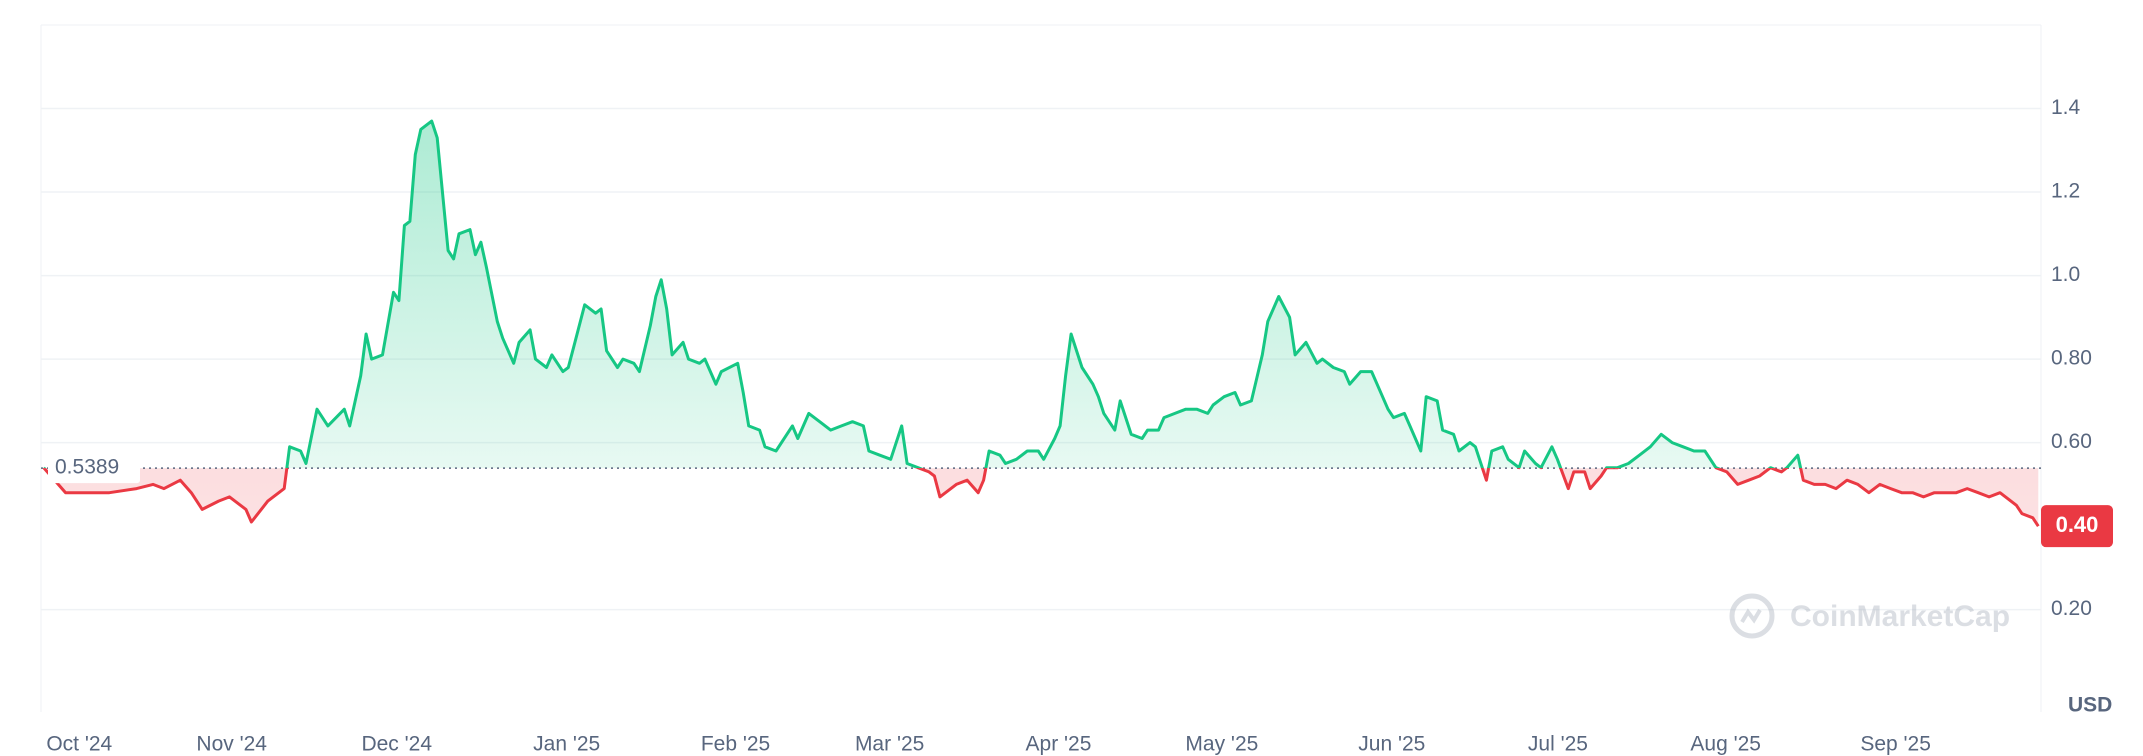 Image resolution: width=2143 pixels, height=756 pixels. I want to click on baseline-label: 0.5389, so click(87, 467).